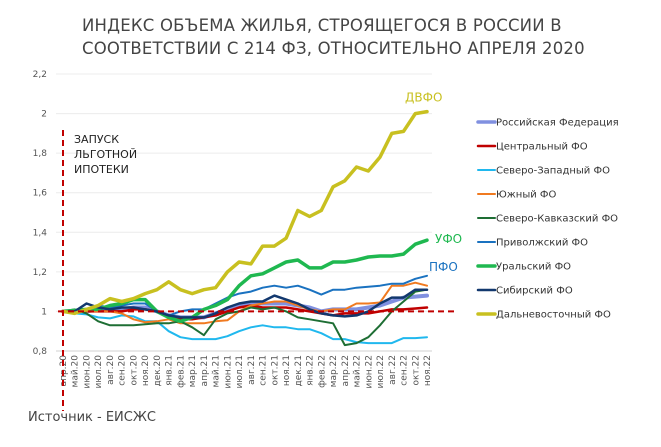 The width and height of the screenshot is (661, 447). What do you see at coordinates (275, 370) in the screenshot?
I see `x-tick-label: окт.21` at bounding box center [275, 370].